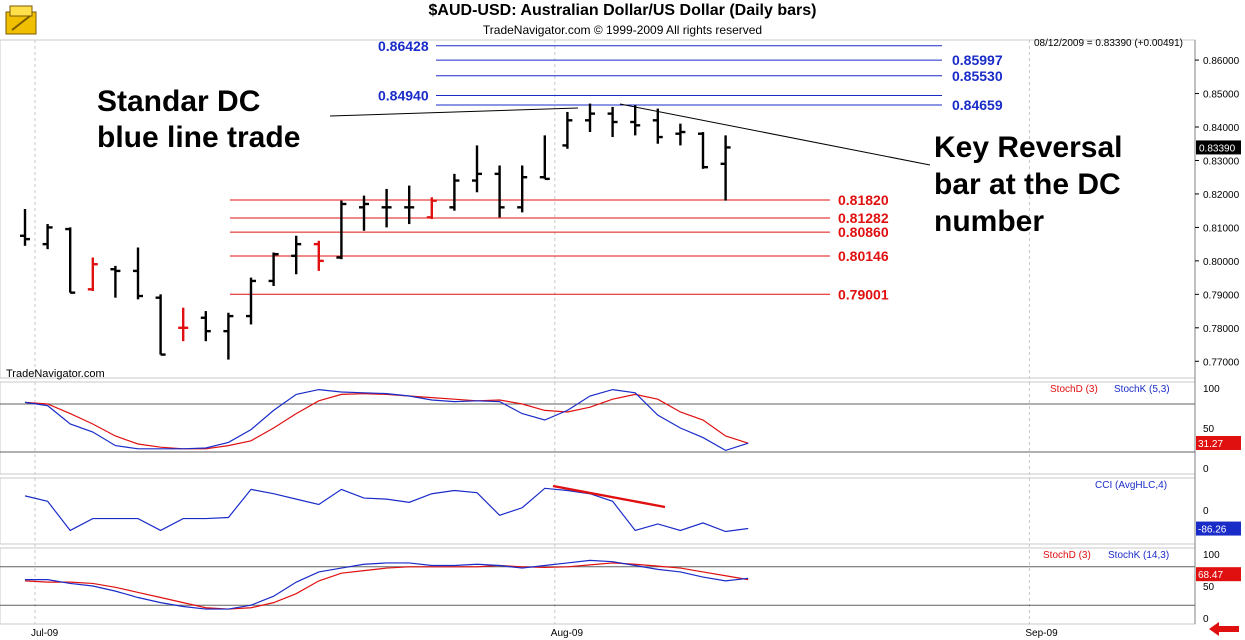 This screenshot has width=1245, height=640. I want to click on trade-navigator-logo, so click(21, 20).